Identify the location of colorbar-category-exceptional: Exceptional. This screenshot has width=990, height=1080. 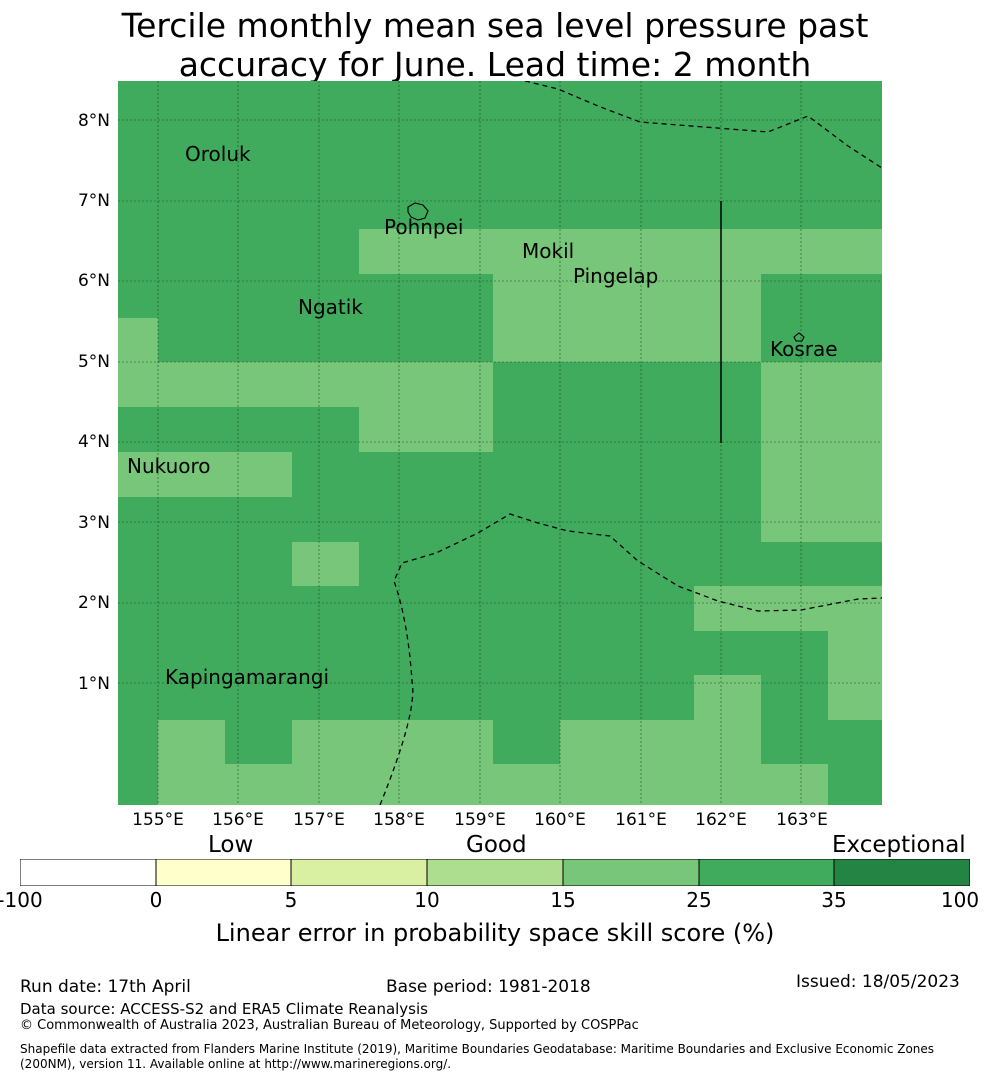
(899, 845).